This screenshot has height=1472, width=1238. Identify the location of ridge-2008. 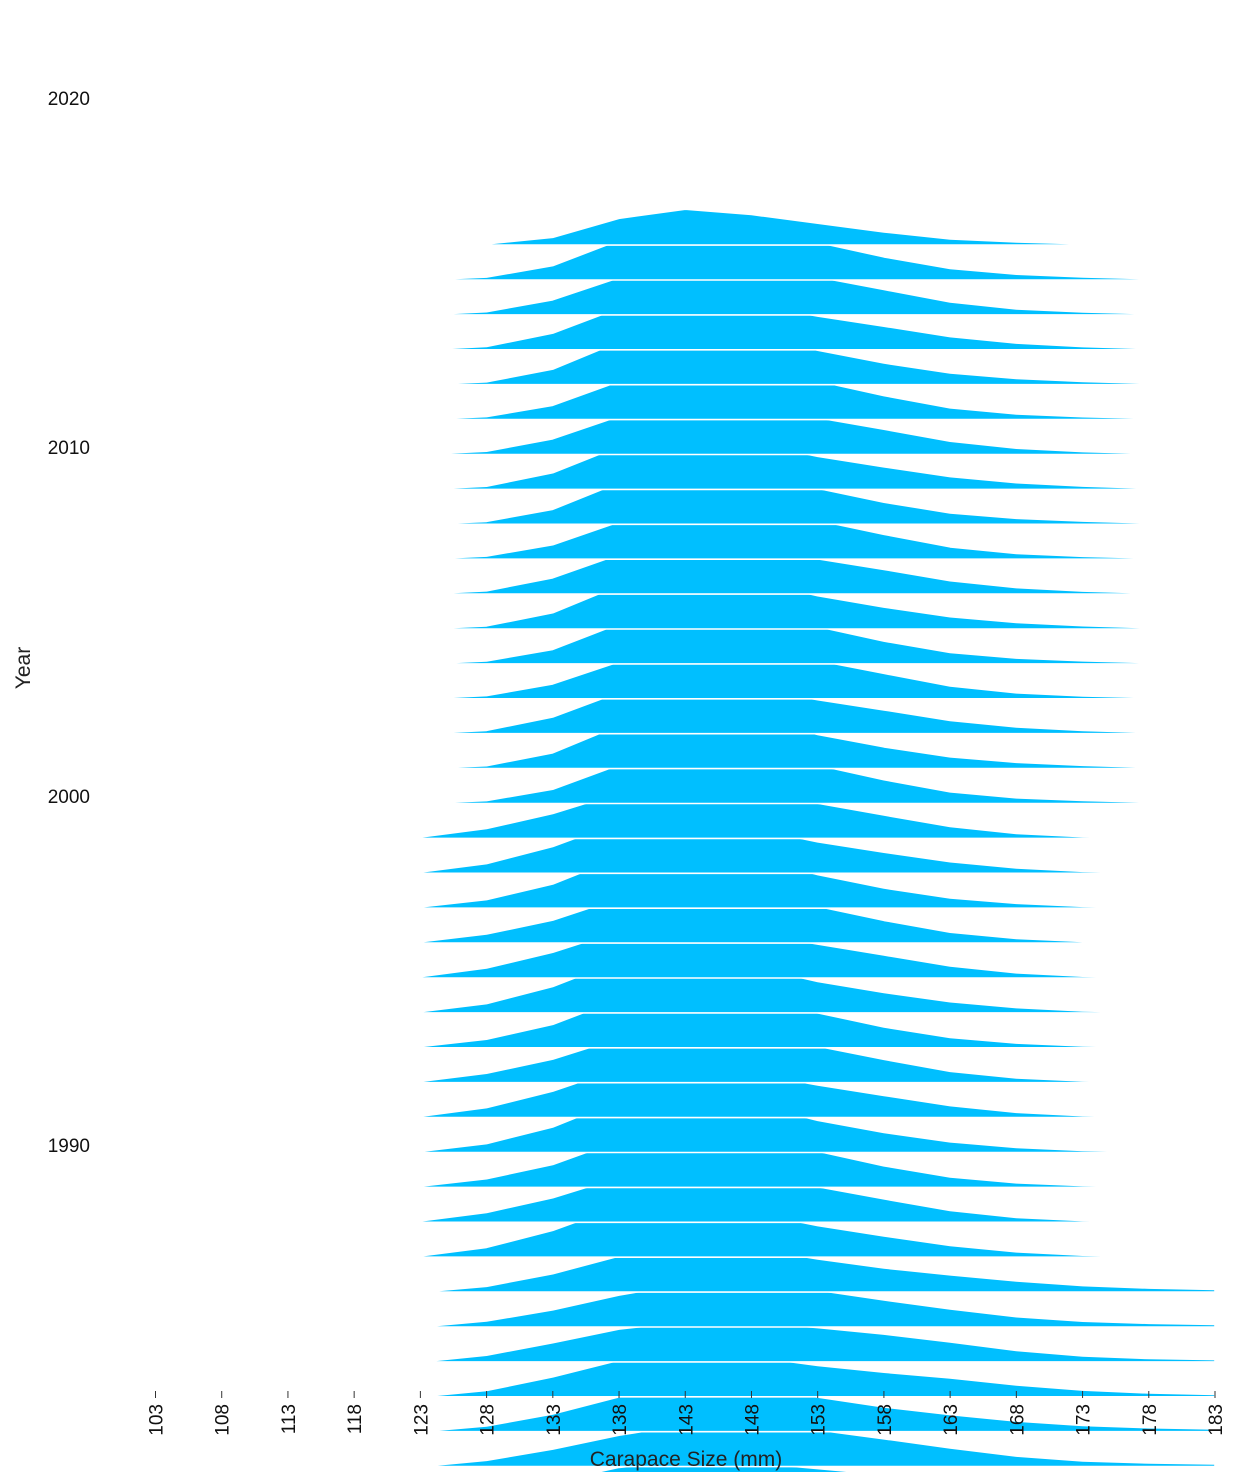
(817, 673).